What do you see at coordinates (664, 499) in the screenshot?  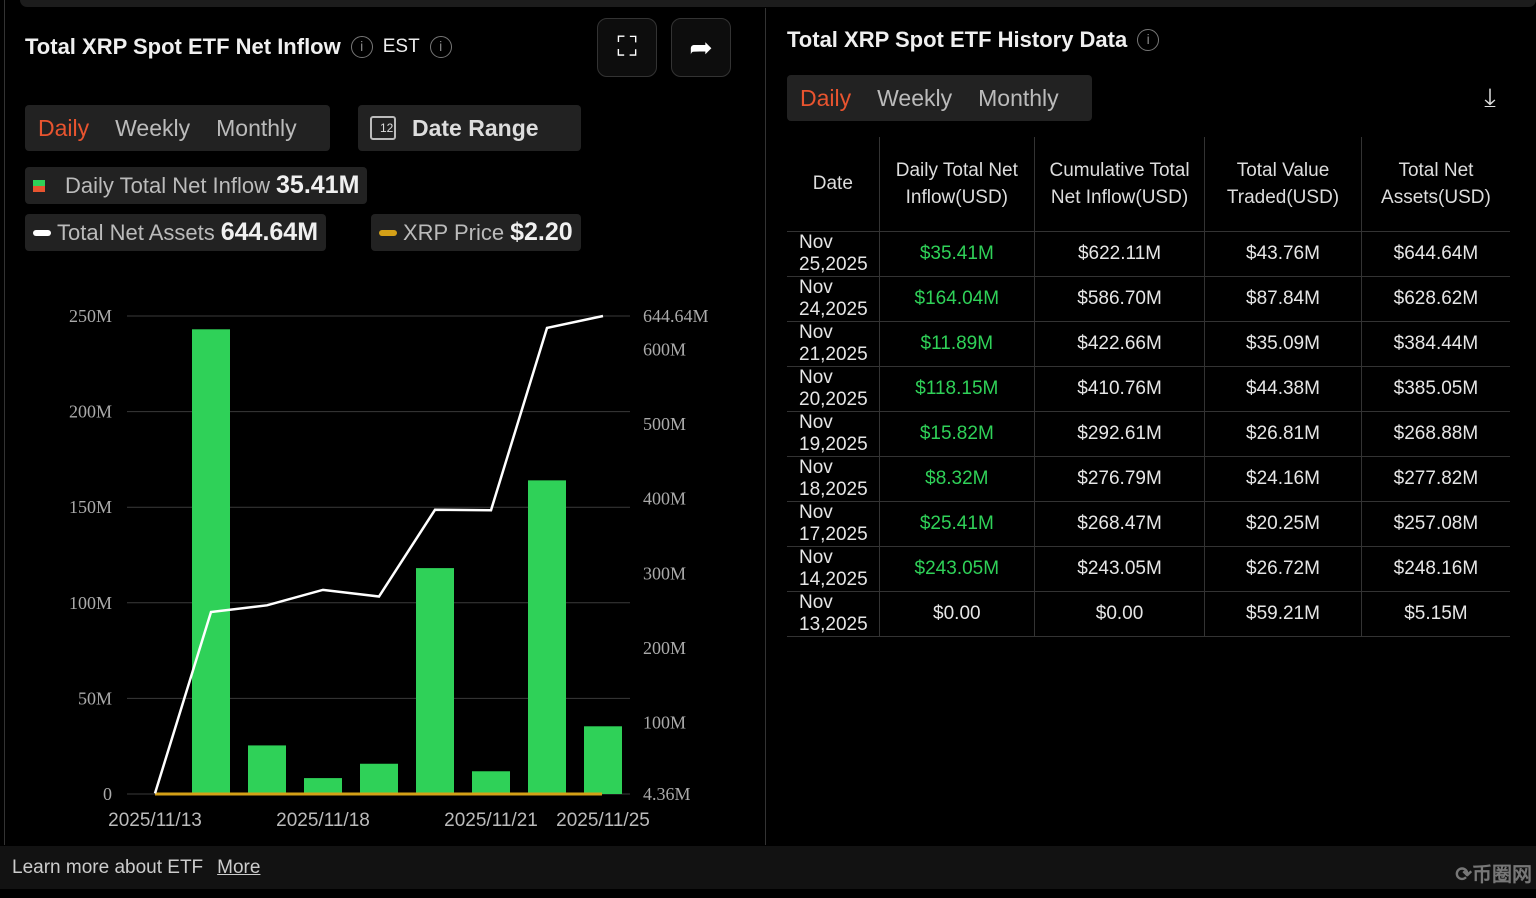 I see `y-right-tick: 400M` at bounding box center [664, 499].